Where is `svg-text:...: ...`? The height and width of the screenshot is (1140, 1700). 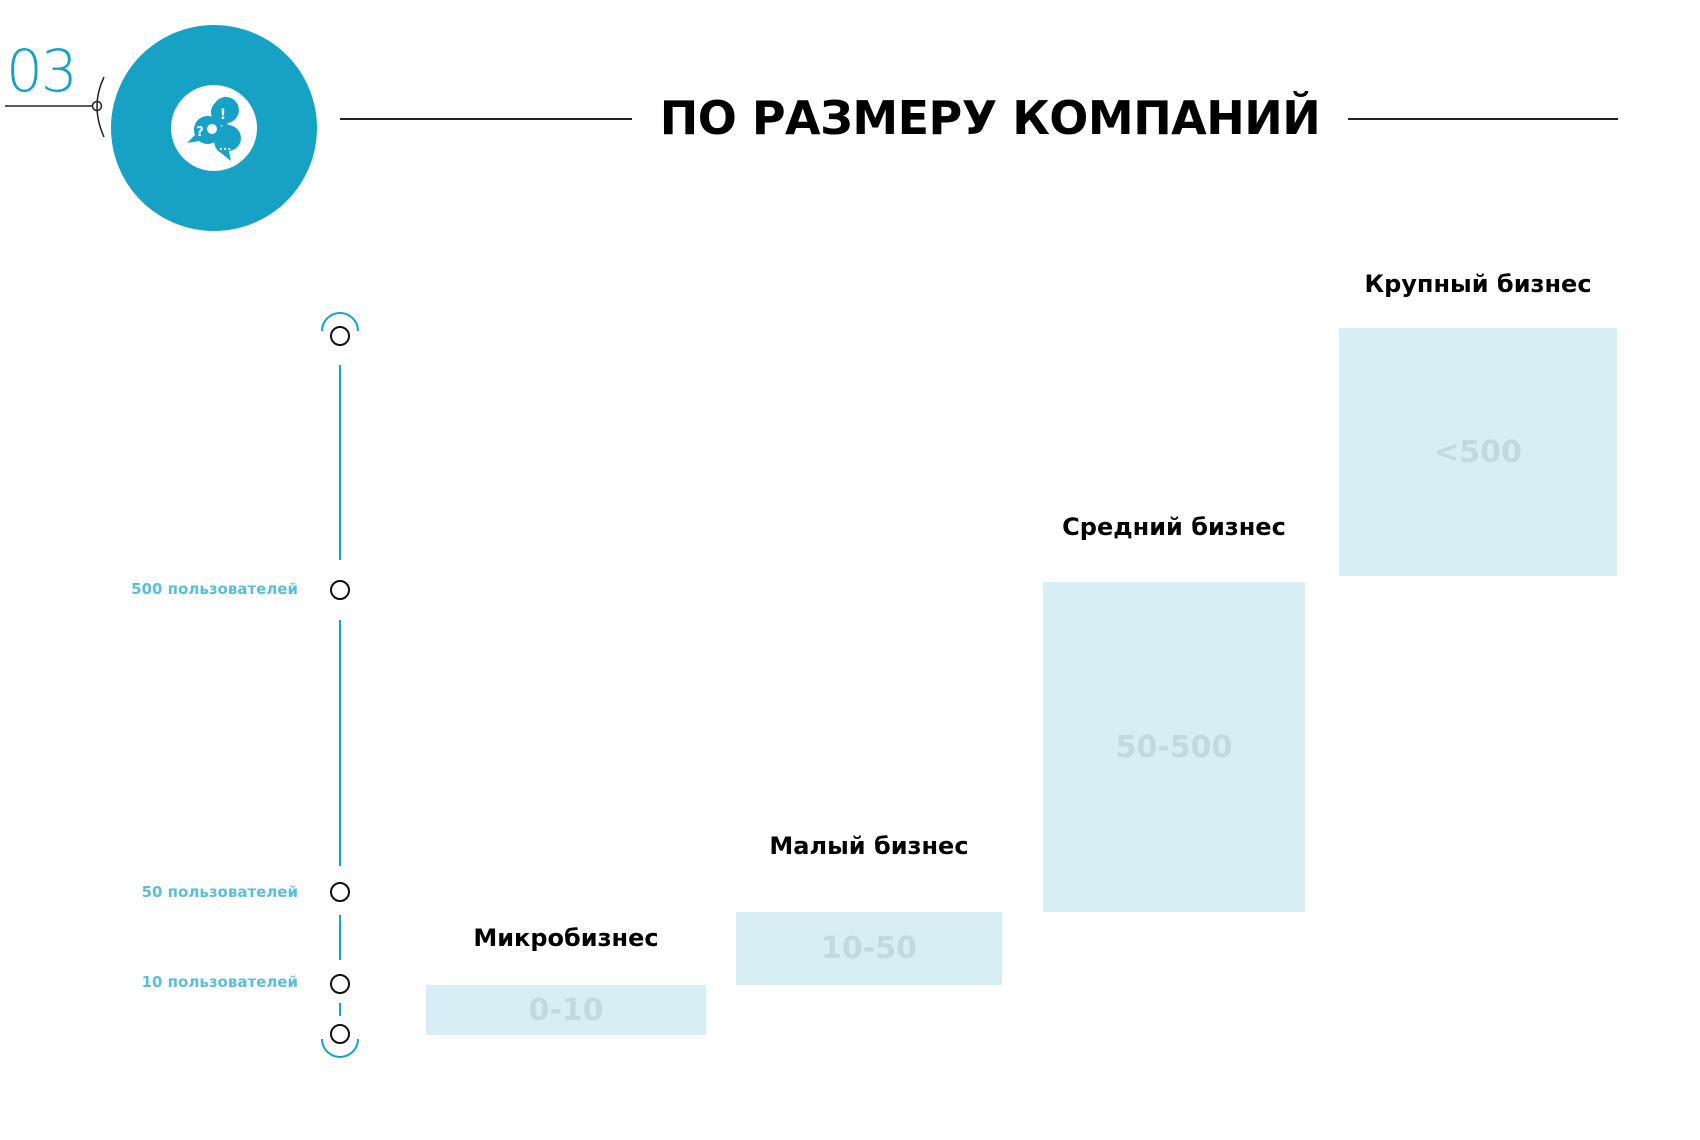 svg-text:...: ... is located at coordinates (225, 146).